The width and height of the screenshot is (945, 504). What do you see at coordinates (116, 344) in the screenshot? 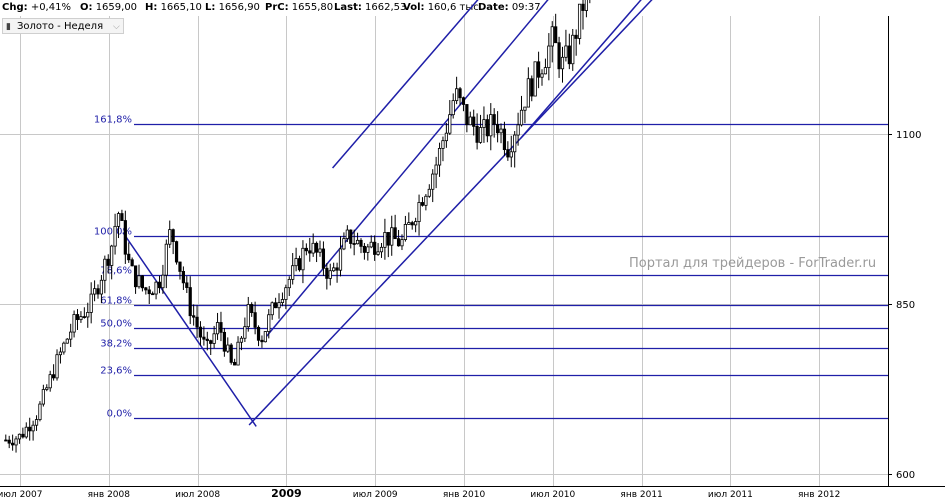
I see `fib_lower-label: 38,2%` at bounding box center [116, 344].